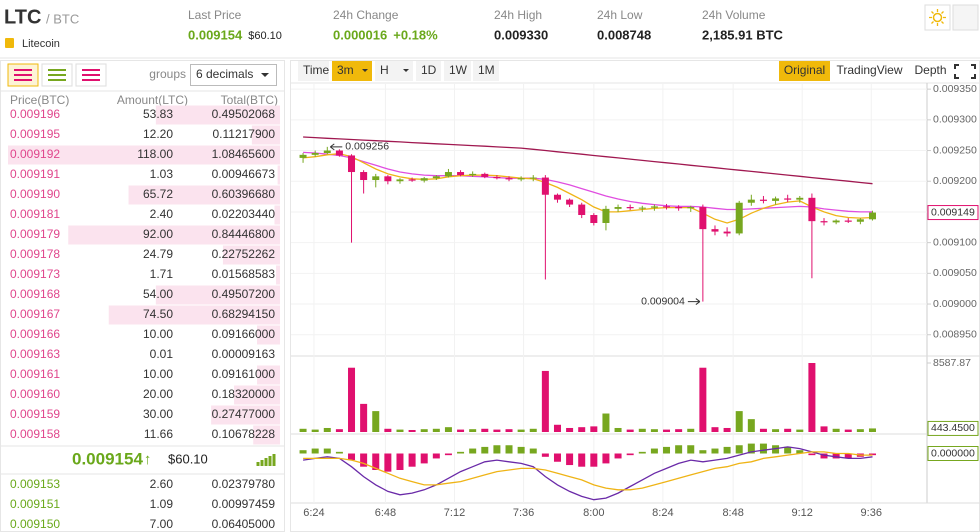 This screenshot has width=980, height=532. What do you see at coordinates (167, 74) in the screenshot?
I see `groups-label: groups` at bounding box center [167, 74].